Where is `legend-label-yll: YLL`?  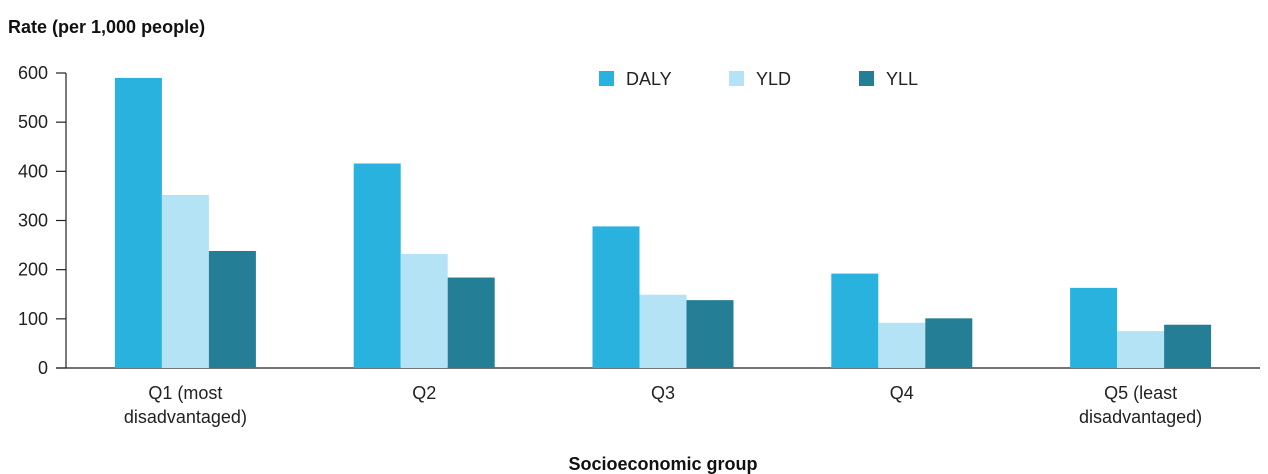
legend-label-yll: YLL is located at coordinates (902, 79).